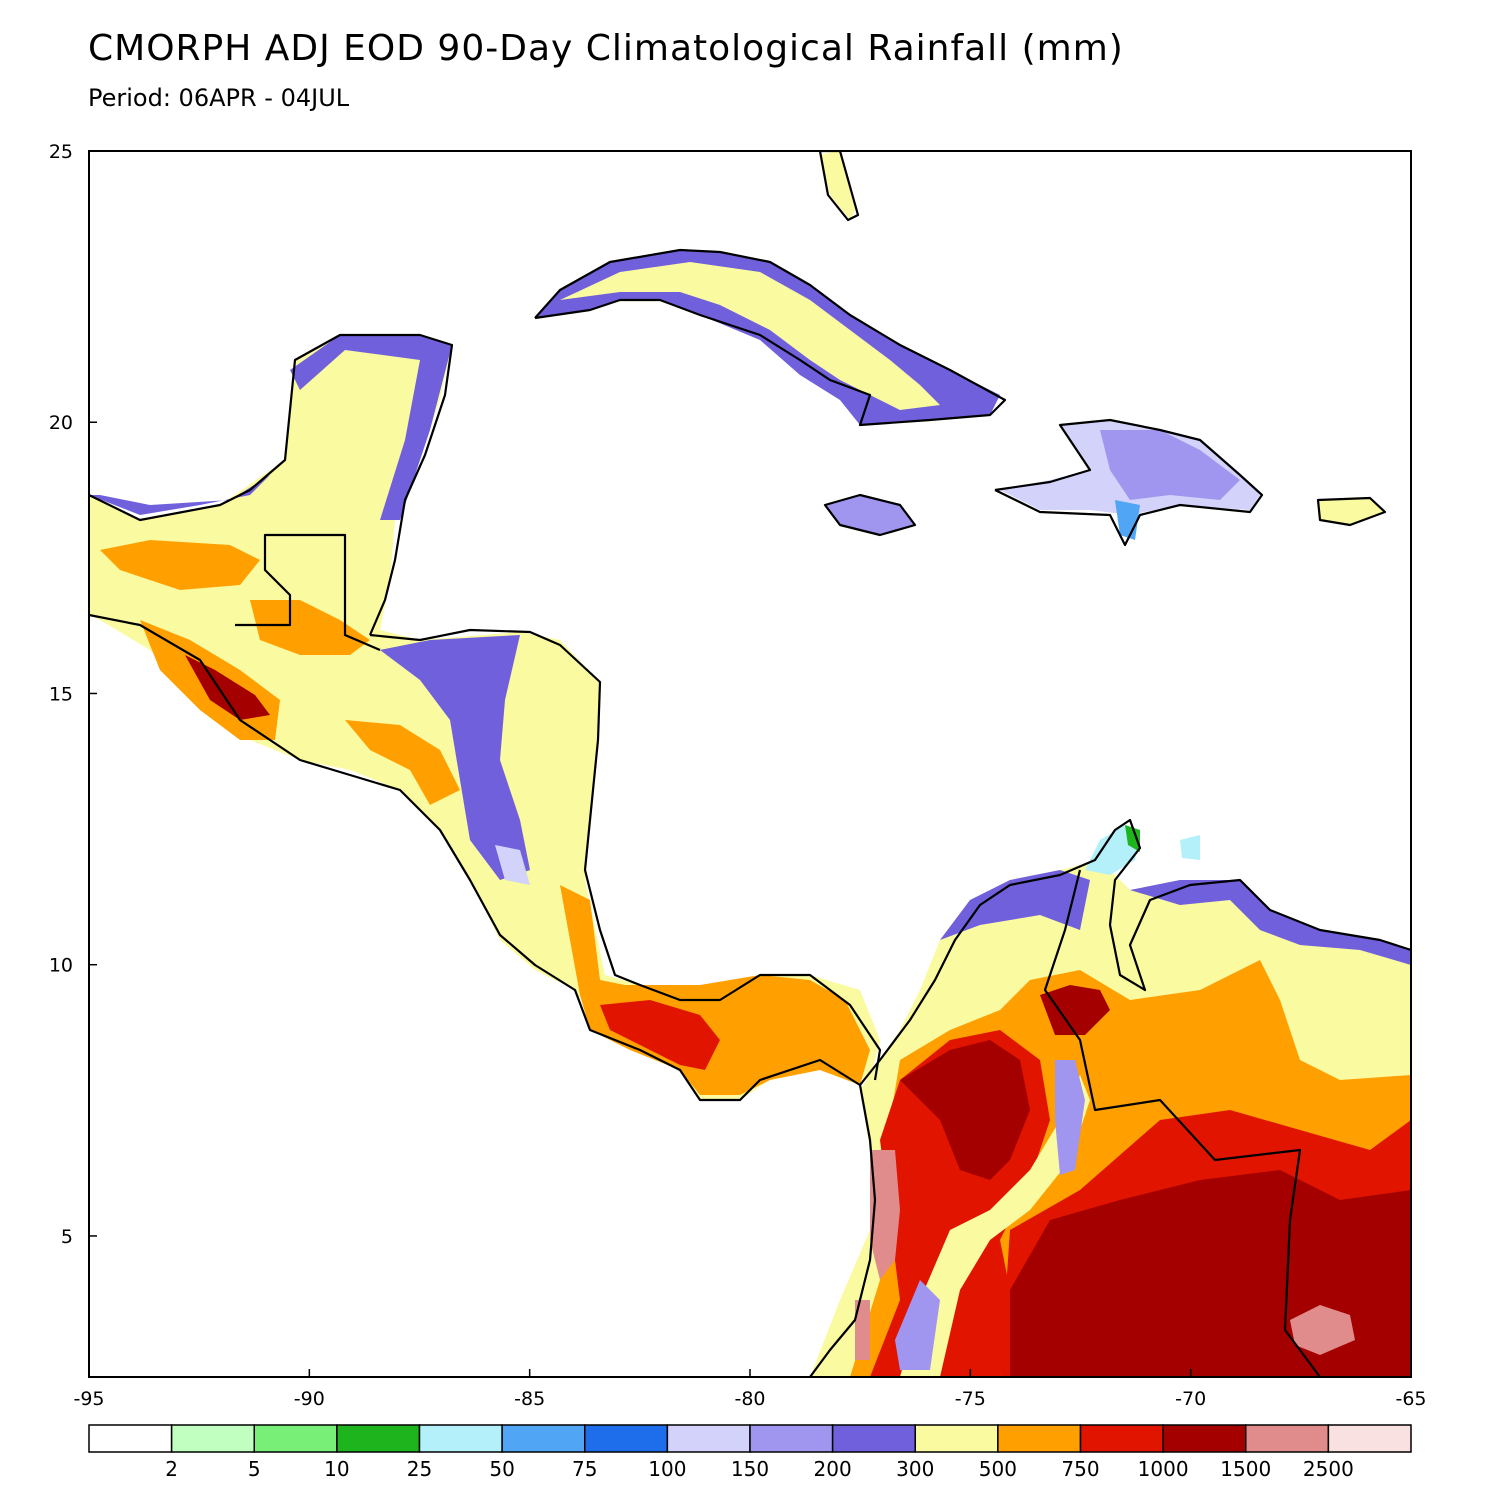 This screenshot has width=1500, height=1500. What do you see at coordinates (660, 1035) in the screenshot?
I see `field-panama-red` at bounding box center [660, 1035].